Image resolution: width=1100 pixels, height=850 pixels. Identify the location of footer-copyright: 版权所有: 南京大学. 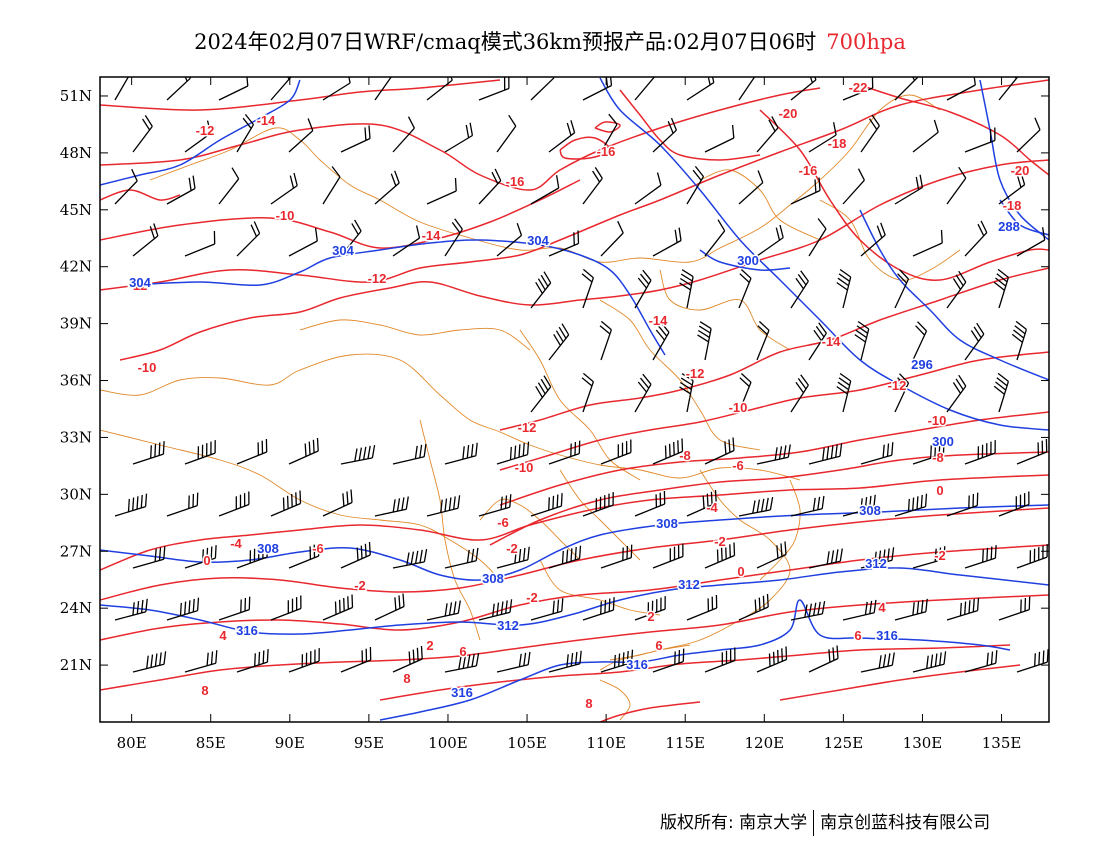
(734, 823).